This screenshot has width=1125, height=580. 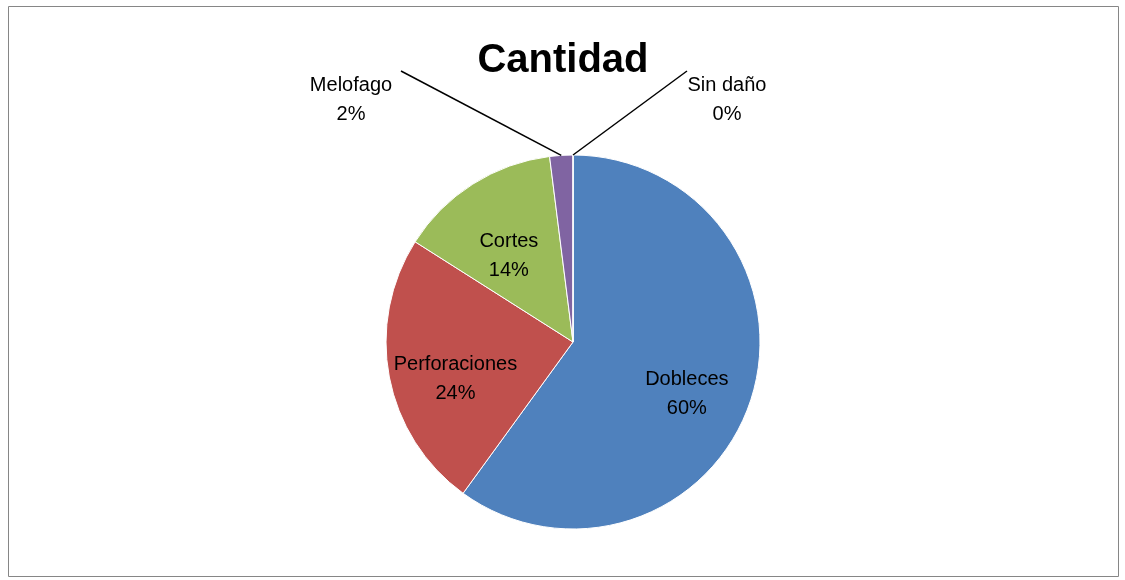 What do you see at coordinates (509, 268) in the screenshot?
I see `data-label: 14%` at bounding box center [509, 268].